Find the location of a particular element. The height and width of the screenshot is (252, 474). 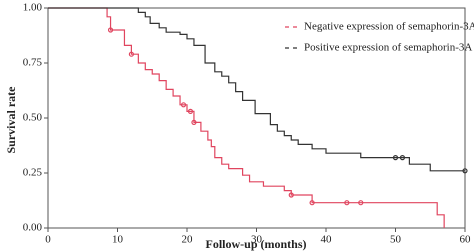

y-axis-label: Survival rate is located at coordinates (11, 120).